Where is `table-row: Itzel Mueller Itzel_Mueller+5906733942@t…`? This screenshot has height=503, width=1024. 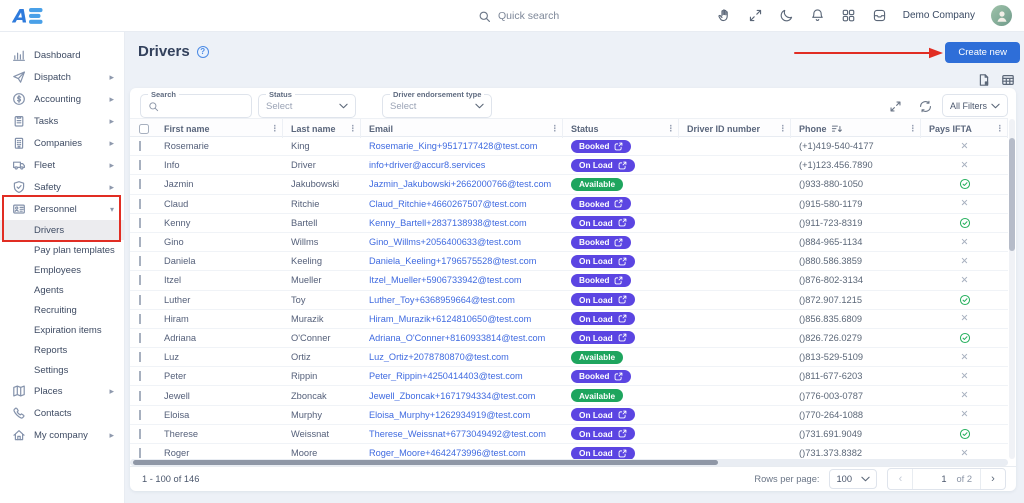
table-row: Itzel Mueller Itzel_Mueller+5906733942@t… is located at coordinates (569, 281).